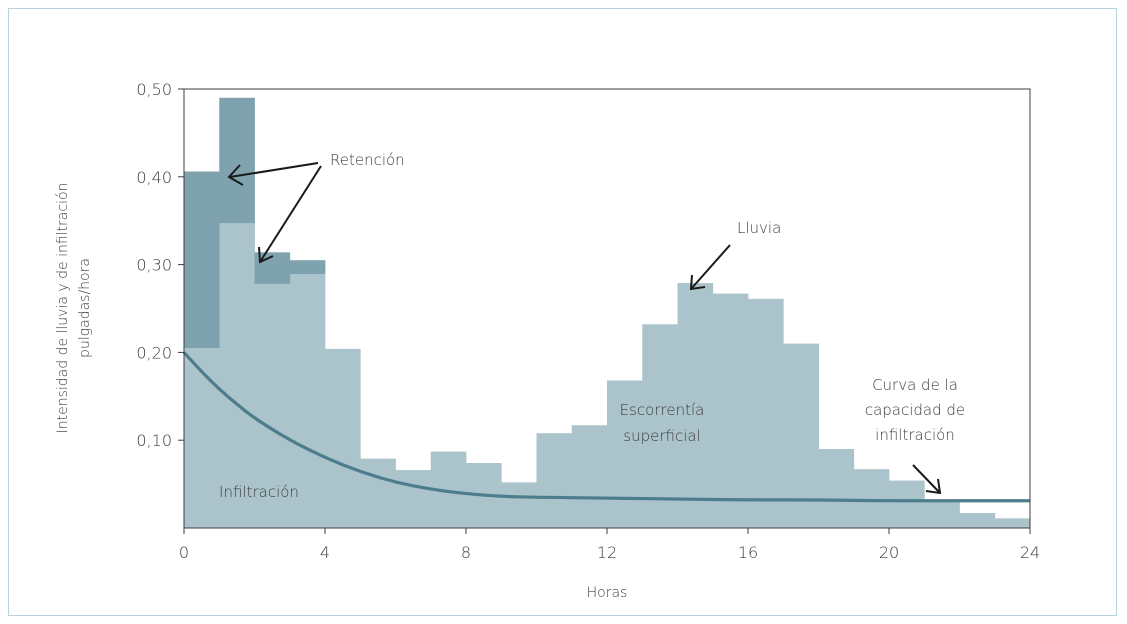 The image size is (1127, 624). What do you see at coordinates (759, 228) in the screenshot?
I see `annotation-lluvia: Lluvia` at bounding box center [759, 228].